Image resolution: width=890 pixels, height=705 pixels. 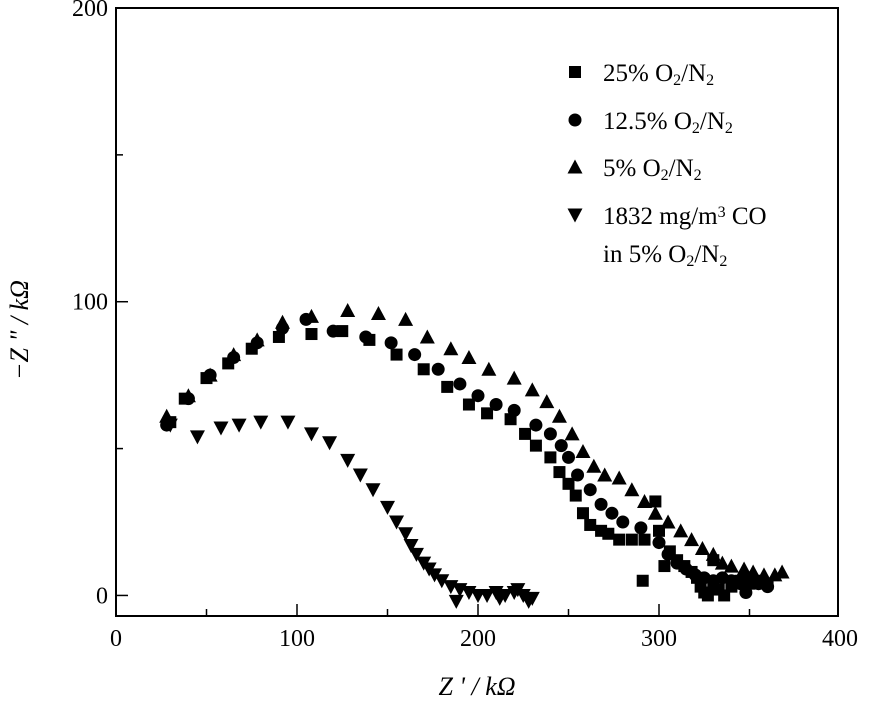 I want to click on y-tick-label: 100, so click(x=90, y=303).